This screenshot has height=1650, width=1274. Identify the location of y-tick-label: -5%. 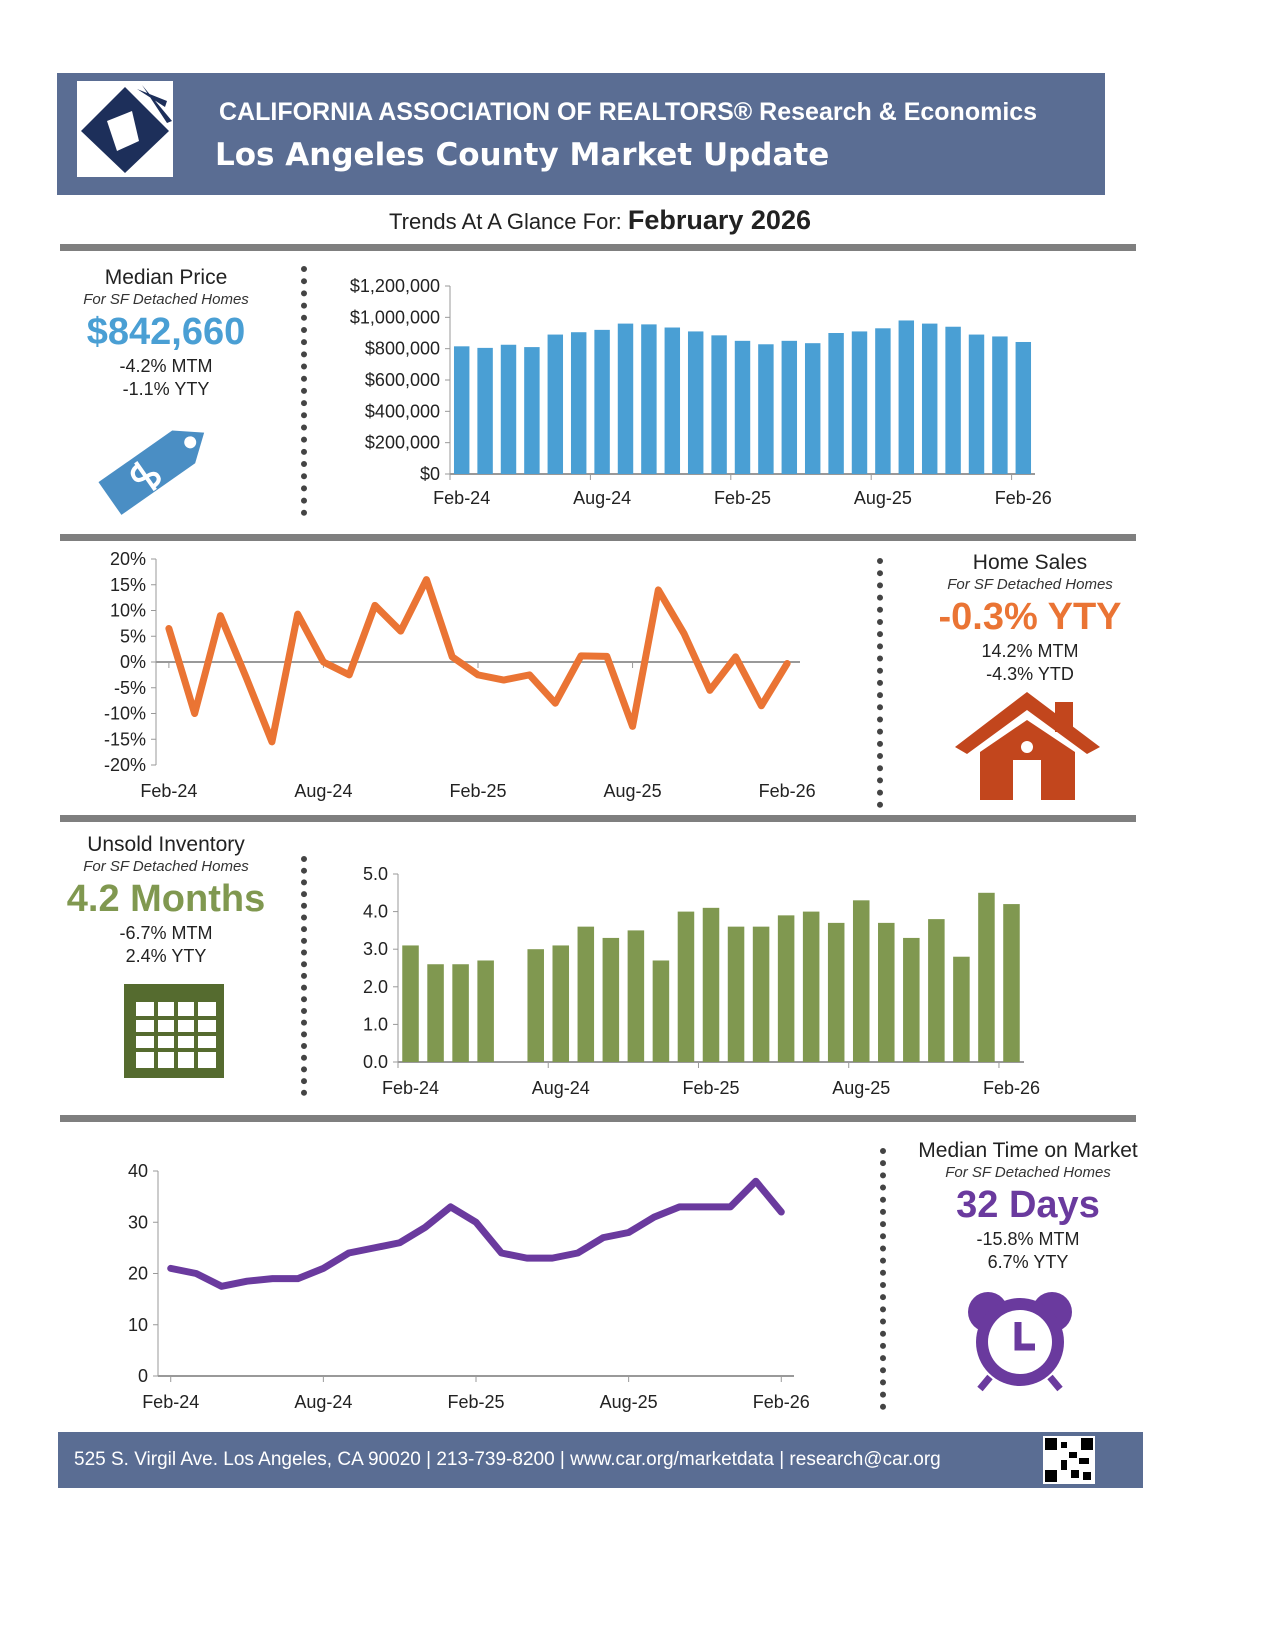
(130, 688).